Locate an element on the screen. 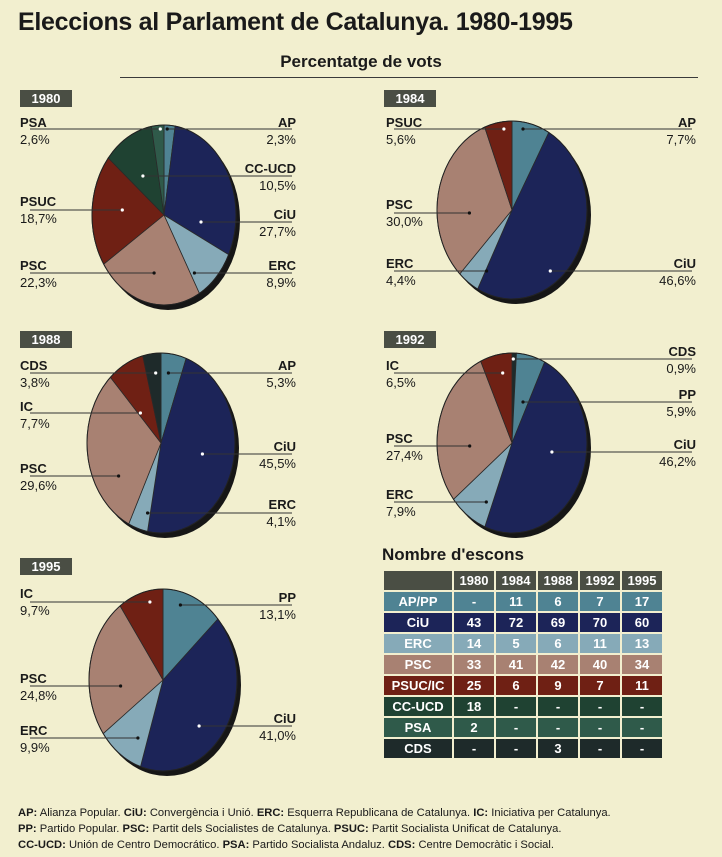 This screenshot has width=722, height=857. year-badge-1988: 1988 is located at coordinates (46, 339).